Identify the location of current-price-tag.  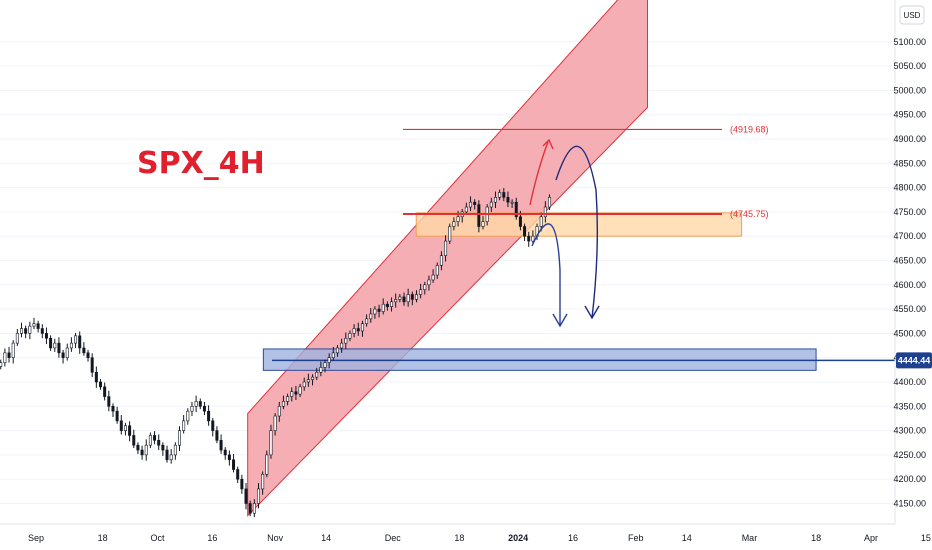
(914, 360).